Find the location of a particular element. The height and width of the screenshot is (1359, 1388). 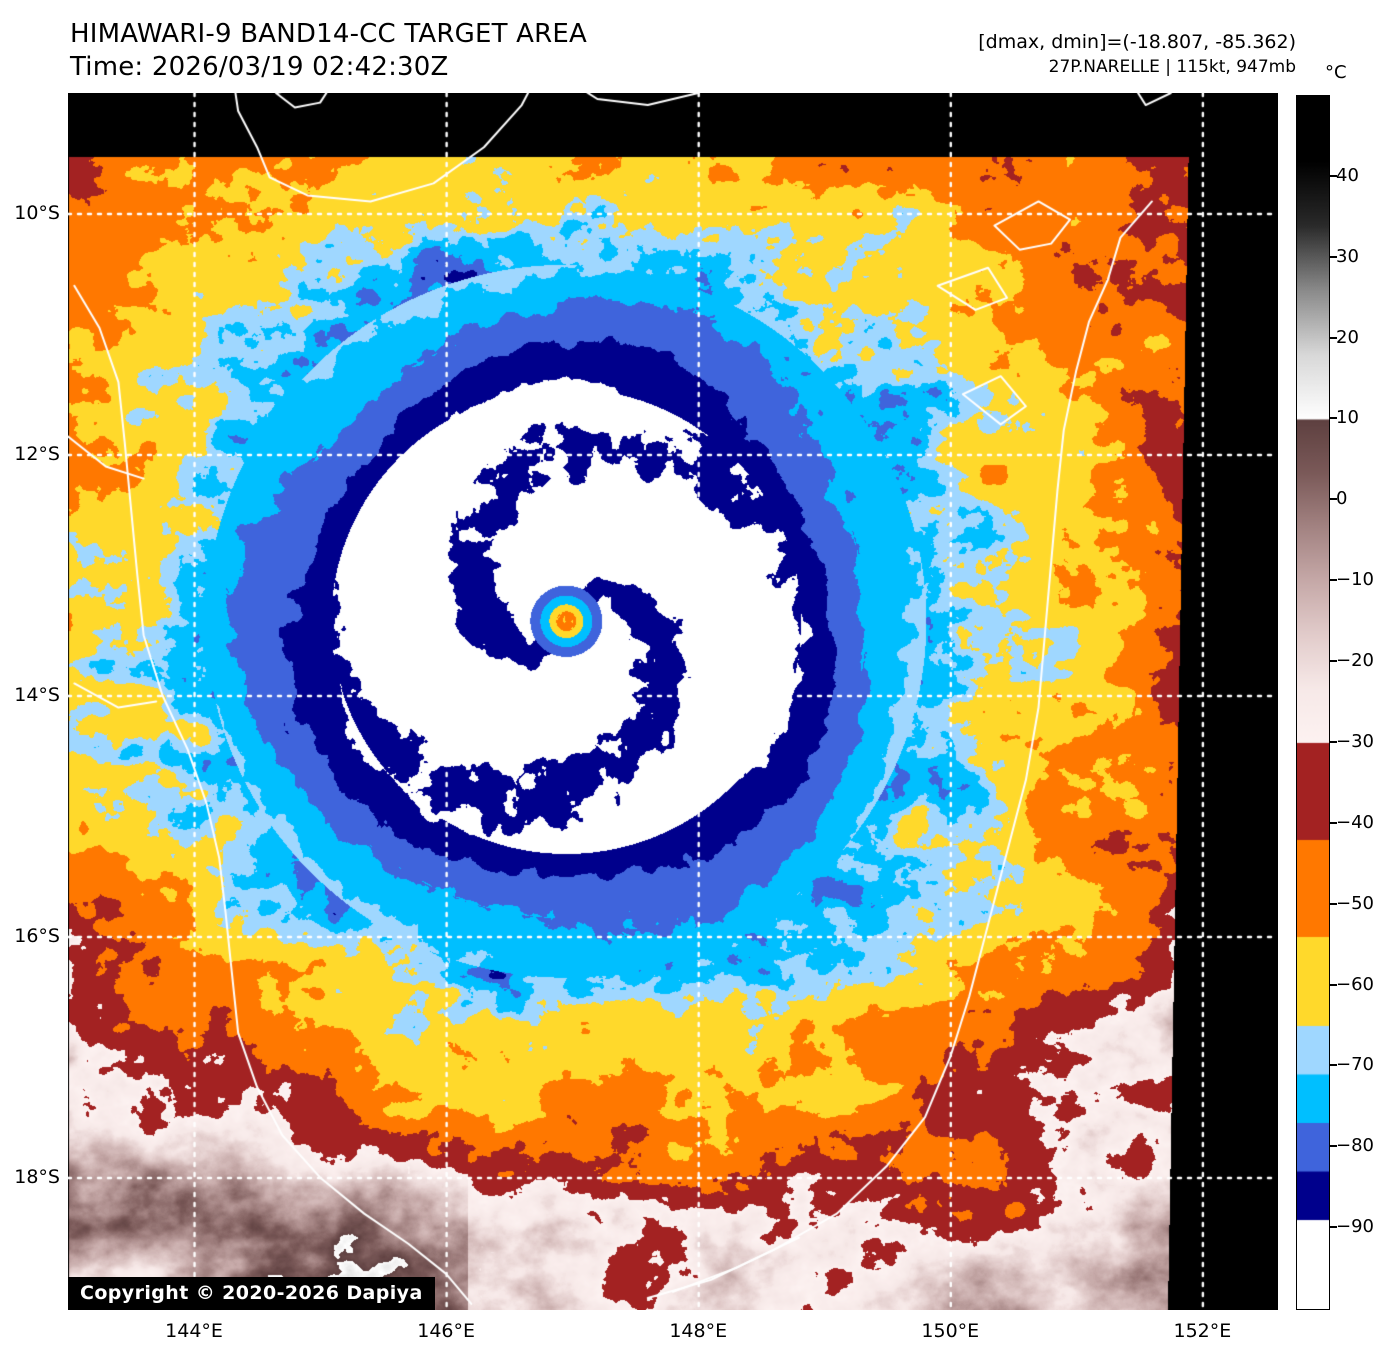

colorbar-tick-label: −10 is located at coordinates (1355, 580).